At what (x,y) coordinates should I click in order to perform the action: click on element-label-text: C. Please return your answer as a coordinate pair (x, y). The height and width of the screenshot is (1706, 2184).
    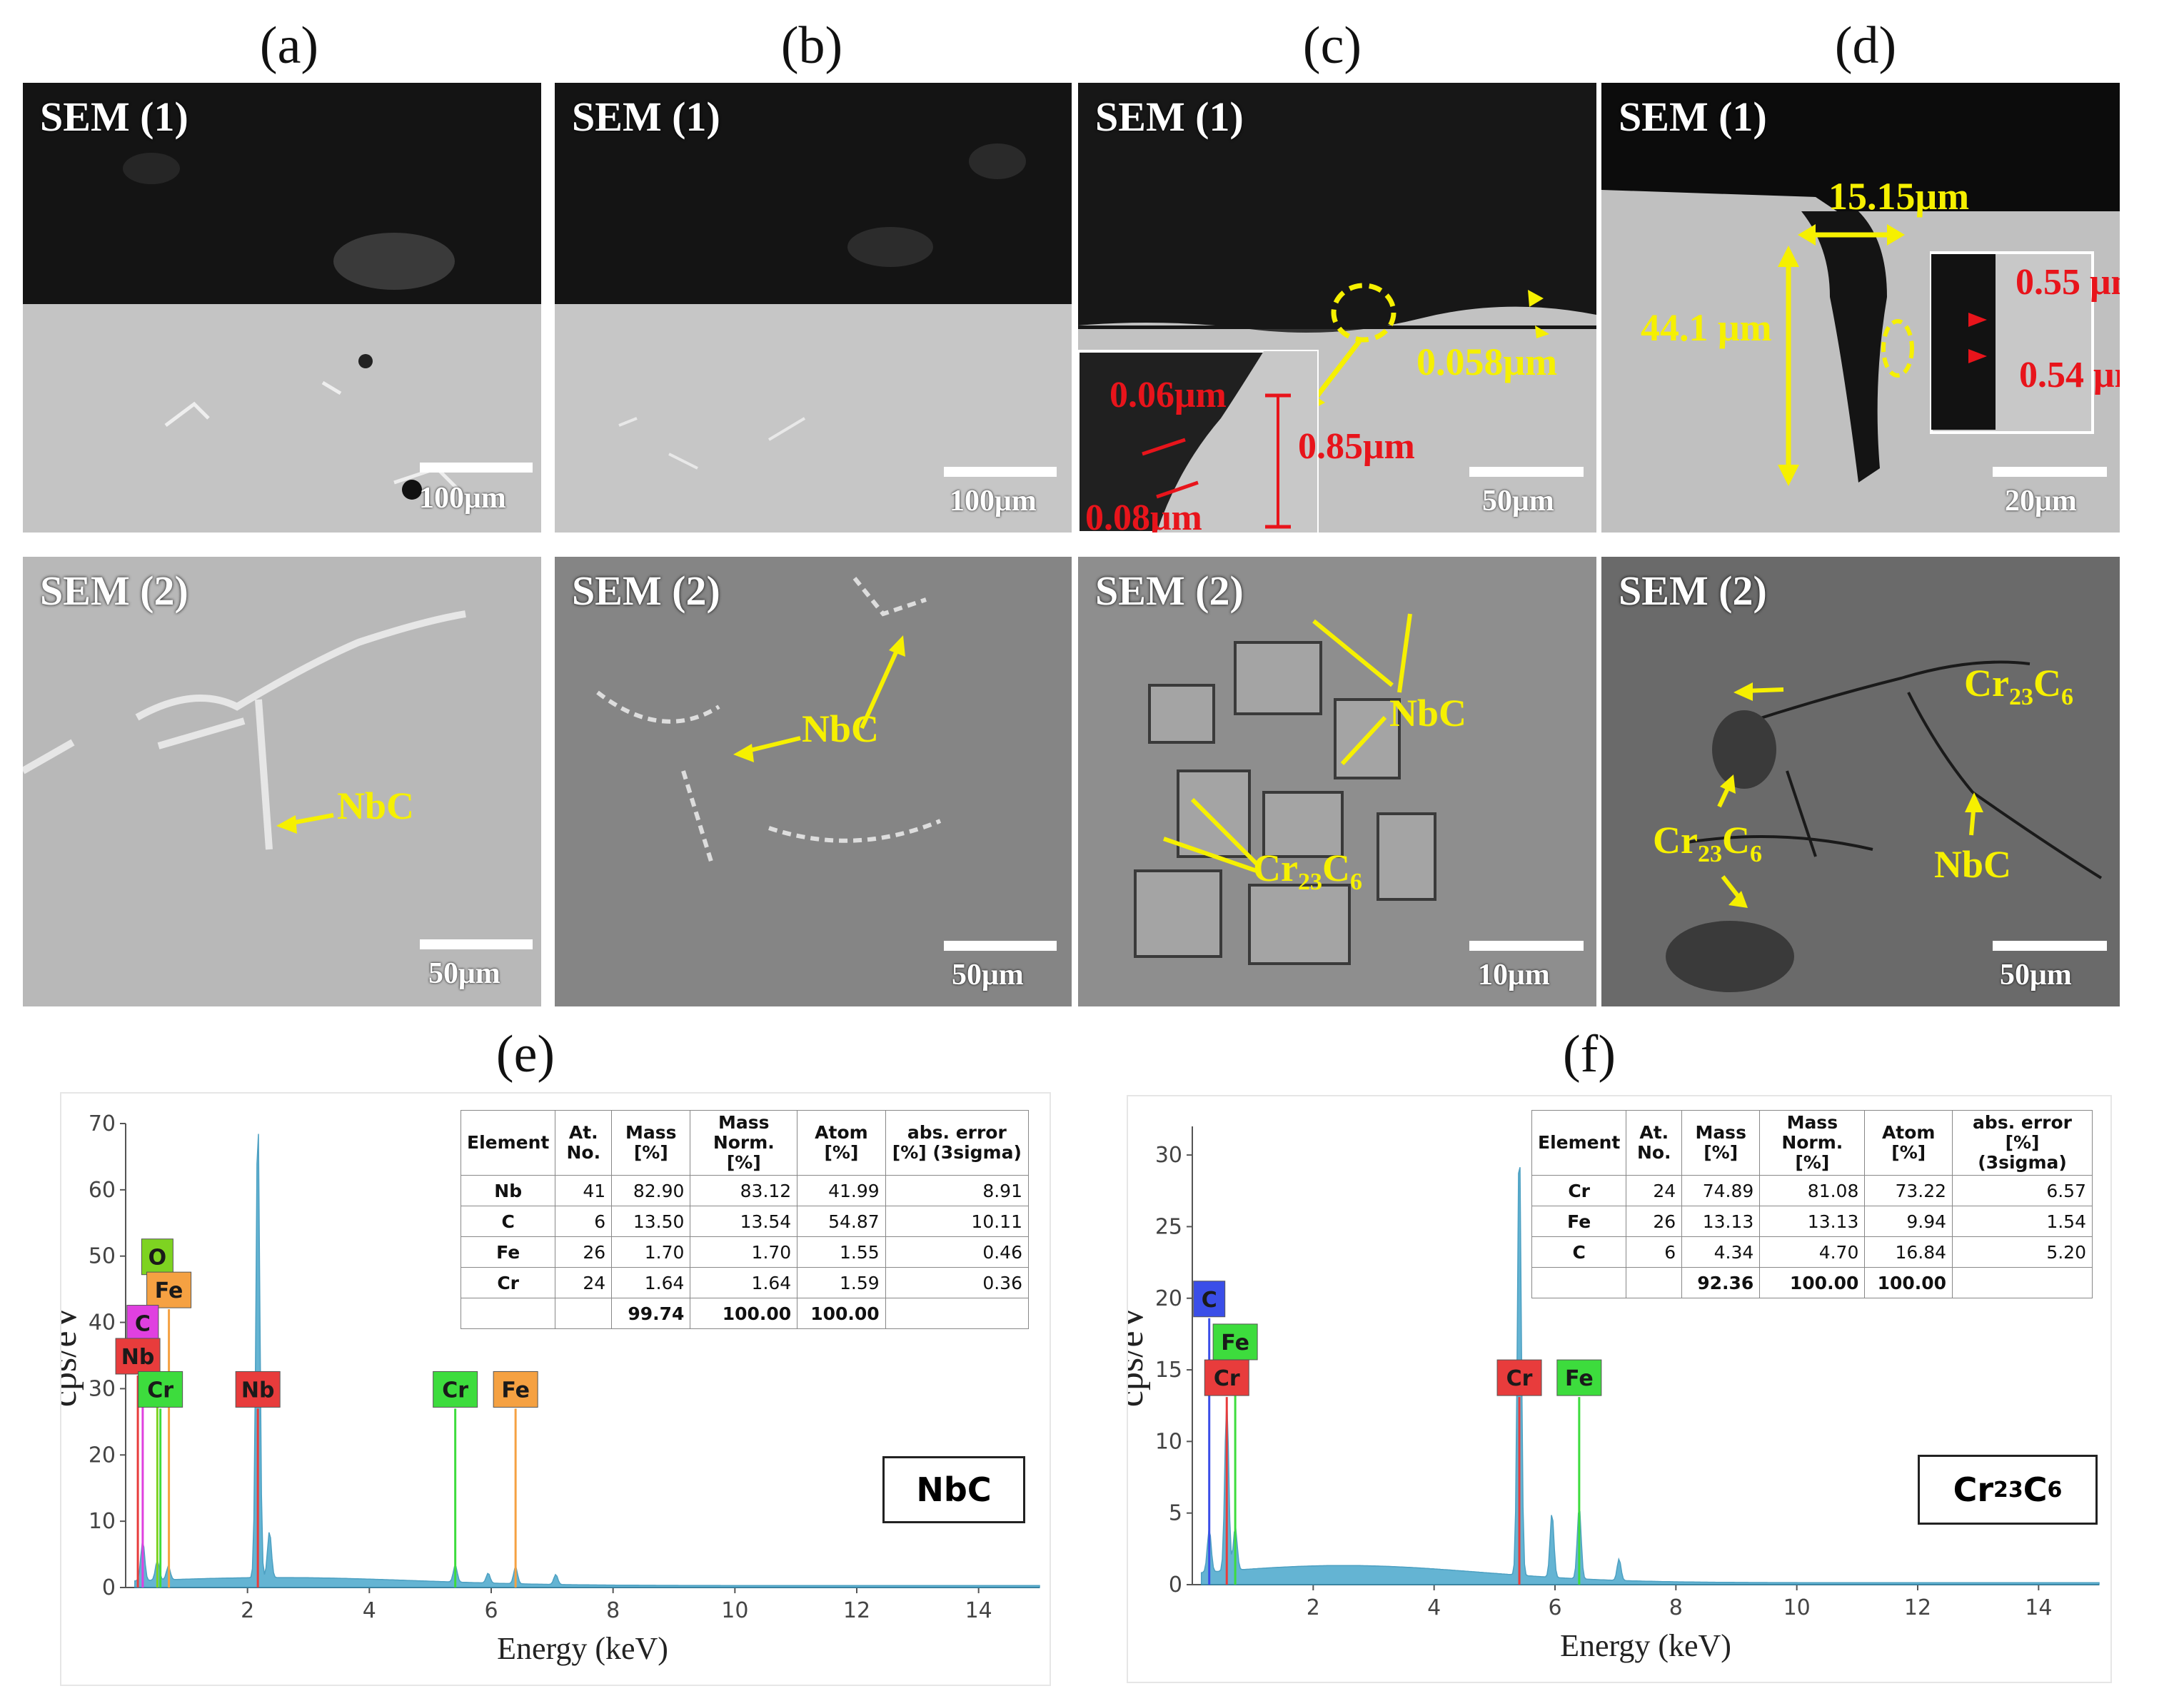
    Looking at the image, I should click on (1209, 1300).